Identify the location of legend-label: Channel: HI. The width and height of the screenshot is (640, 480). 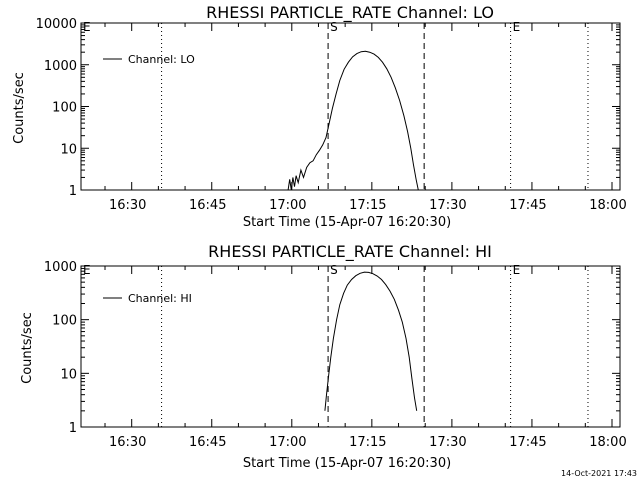
(160, 298).